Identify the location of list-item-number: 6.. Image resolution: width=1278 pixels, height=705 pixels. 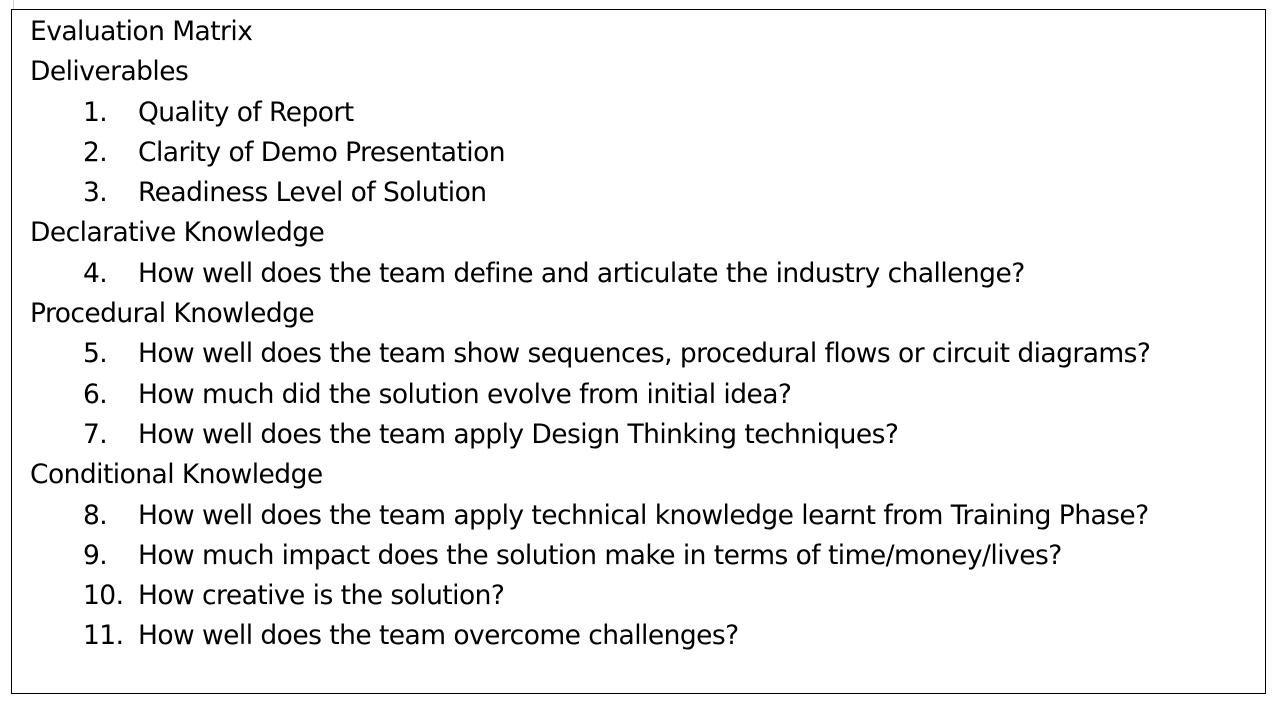
(95, 394).